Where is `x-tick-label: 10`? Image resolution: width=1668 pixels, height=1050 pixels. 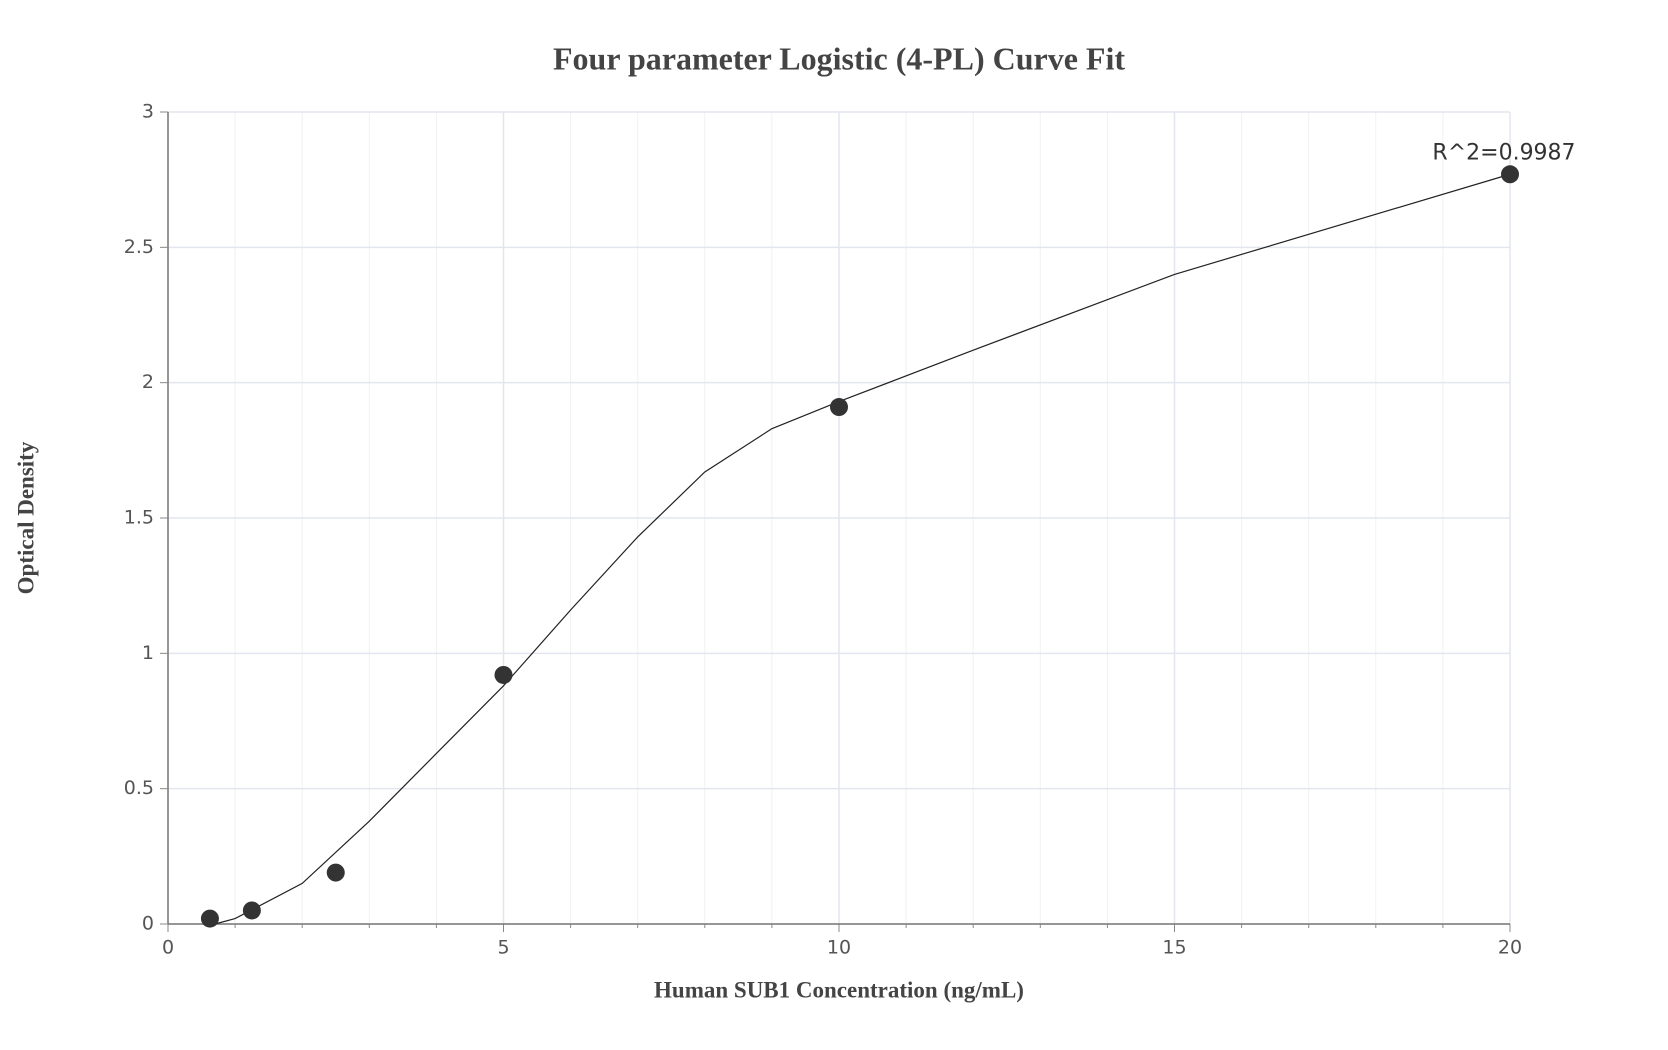 x-tick-label: 10 is located at coordinates (839, 948).